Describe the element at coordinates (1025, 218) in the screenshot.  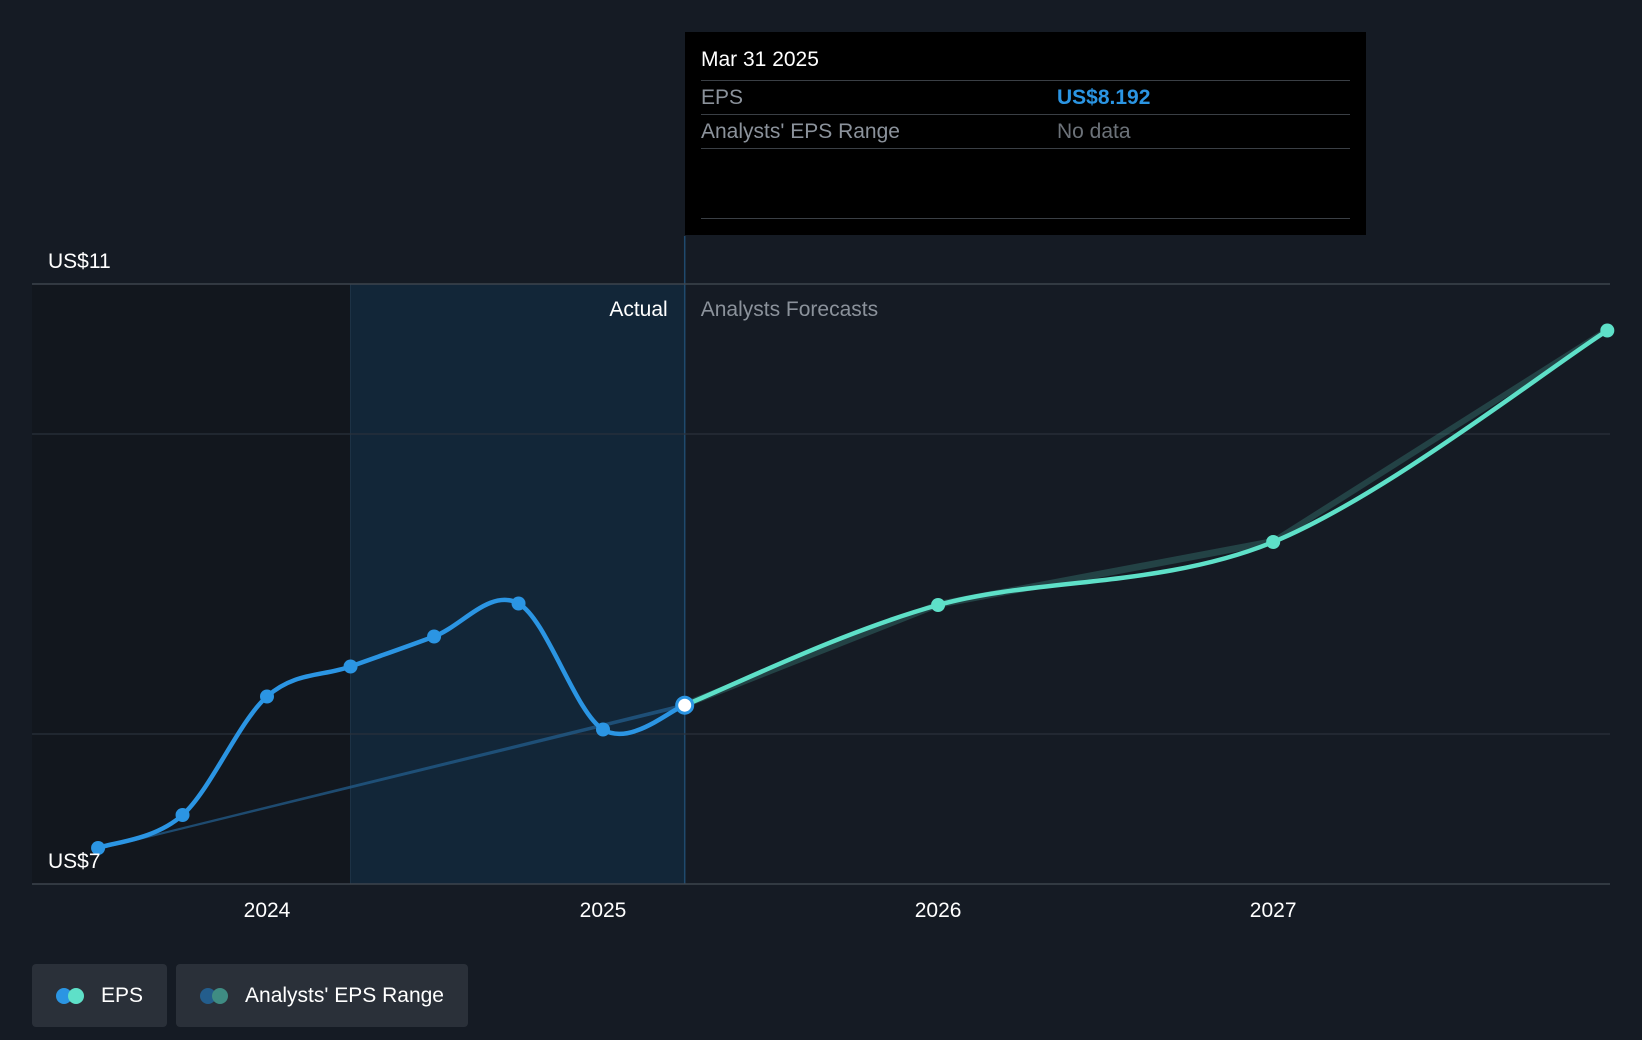
I see `tooltip-divider` at that location.